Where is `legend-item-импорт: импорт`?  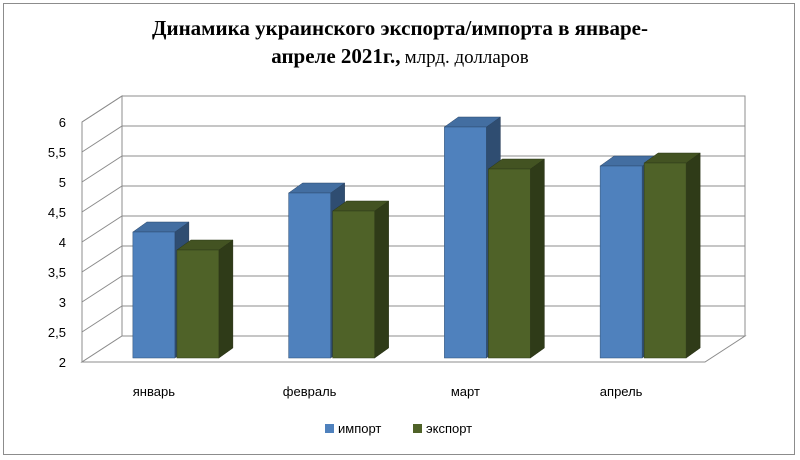
legend-item-импорт: импорт is located at coordinates (353, 428).